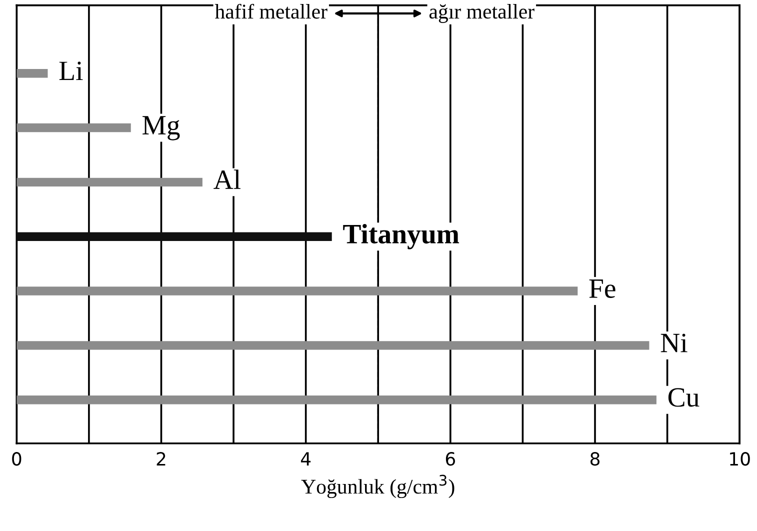 Image resolution: width=757 pixels, height=531 pixels. What do you see at coordinates (595, 459) in the screenshot?
I see `x-tick-label: 8` at bounding box center [595, 459].